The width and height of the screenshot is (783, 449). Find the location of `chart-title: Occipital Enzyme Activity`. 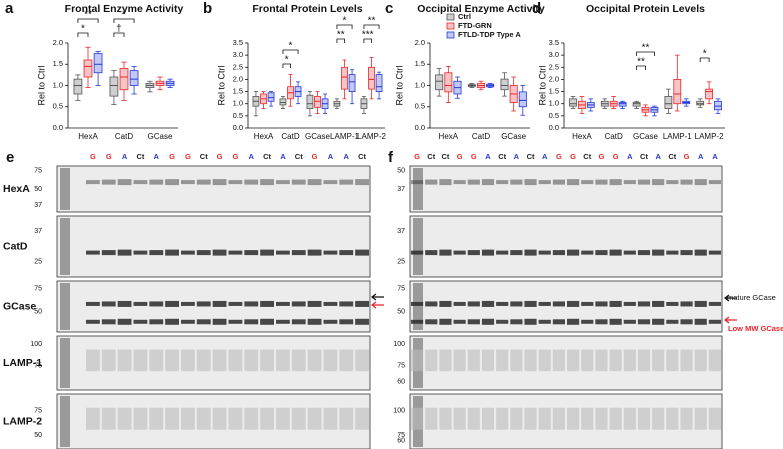

chart-title: Occipital Enzyme Activity is located at coordinates (481, 9).